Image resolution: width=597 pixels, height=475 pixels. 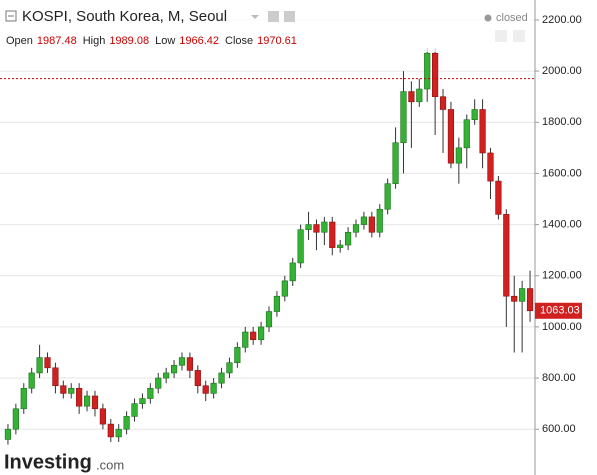 What do you see at coordinates (562, 20) in the screenshot?
I see `y-tick-label: 2200.00` at bounding box center [562, 20].